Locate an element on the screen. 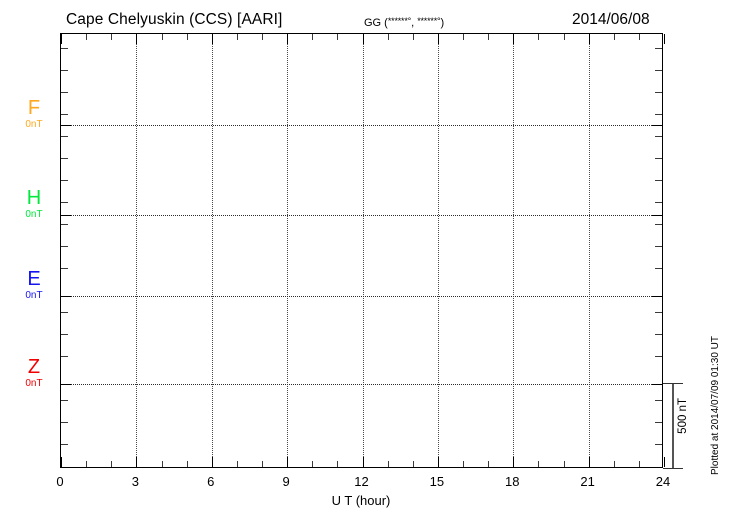 This screenshot has height=520, width=730. scale-bar-cap-top is located at coordinates (673, 383).